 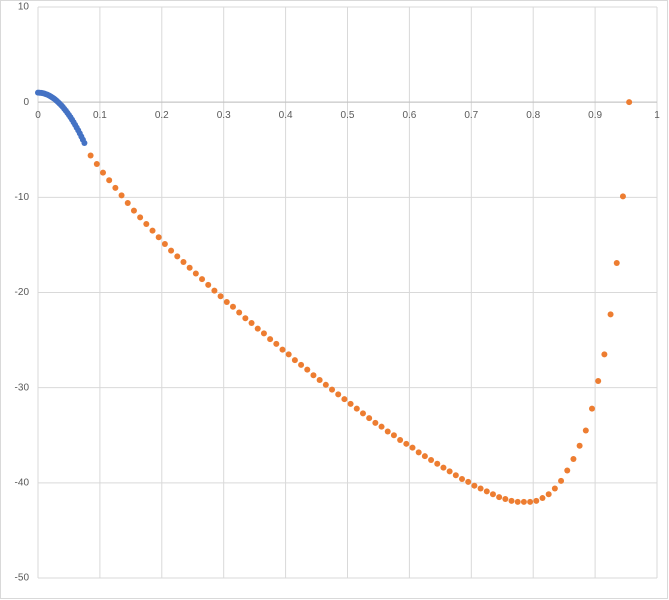 I want to click on x-tick-label: 0.5, so click(x=348, y=115).